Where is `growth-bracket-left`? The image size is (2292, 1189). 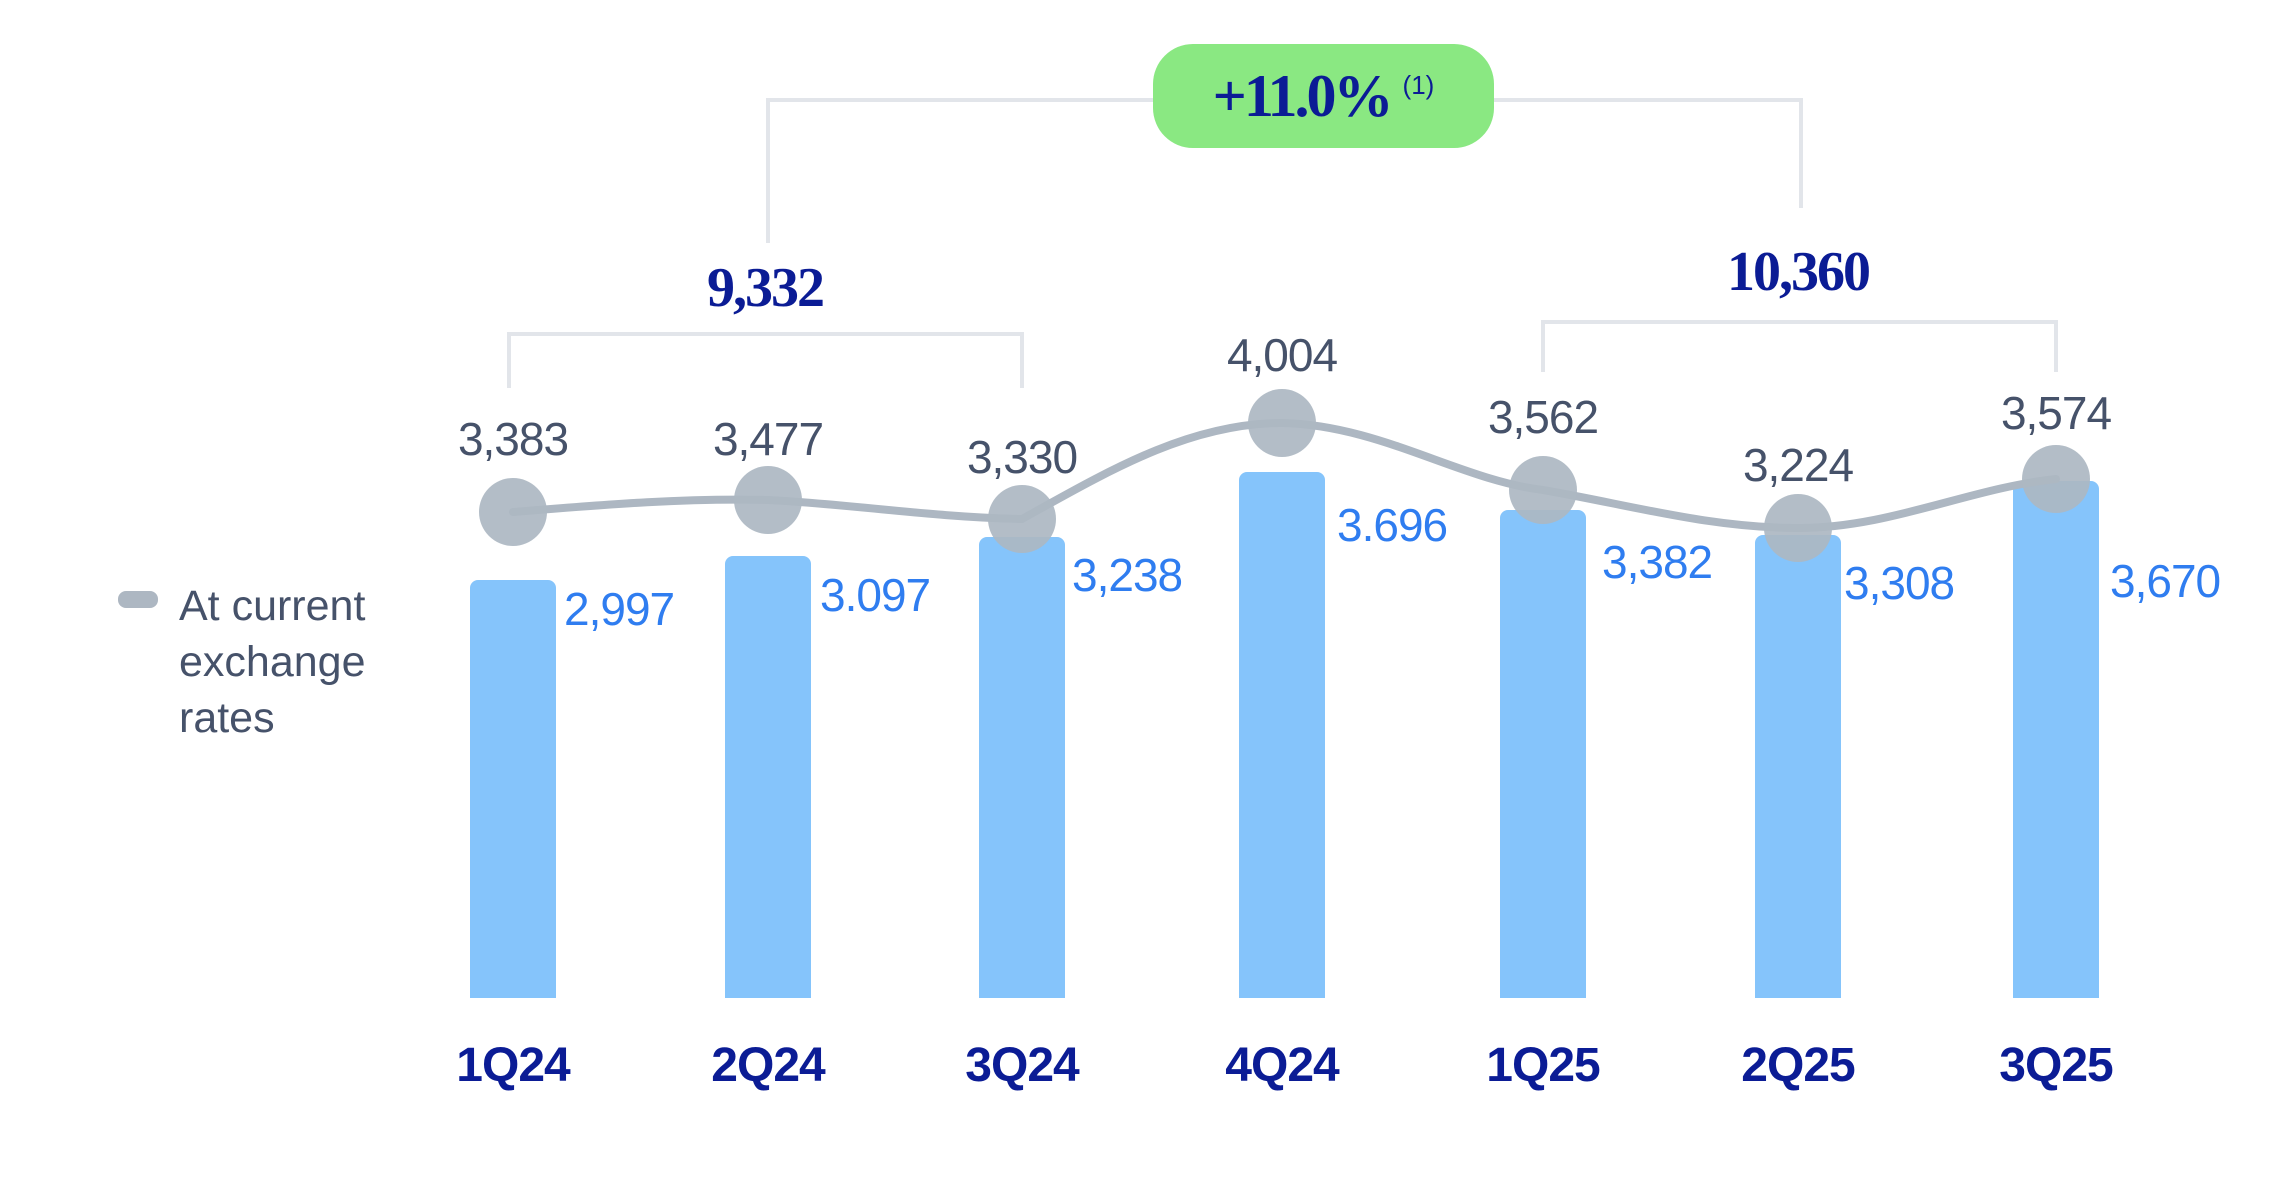 growth-bracket-left is located at coordinates (768, 170).